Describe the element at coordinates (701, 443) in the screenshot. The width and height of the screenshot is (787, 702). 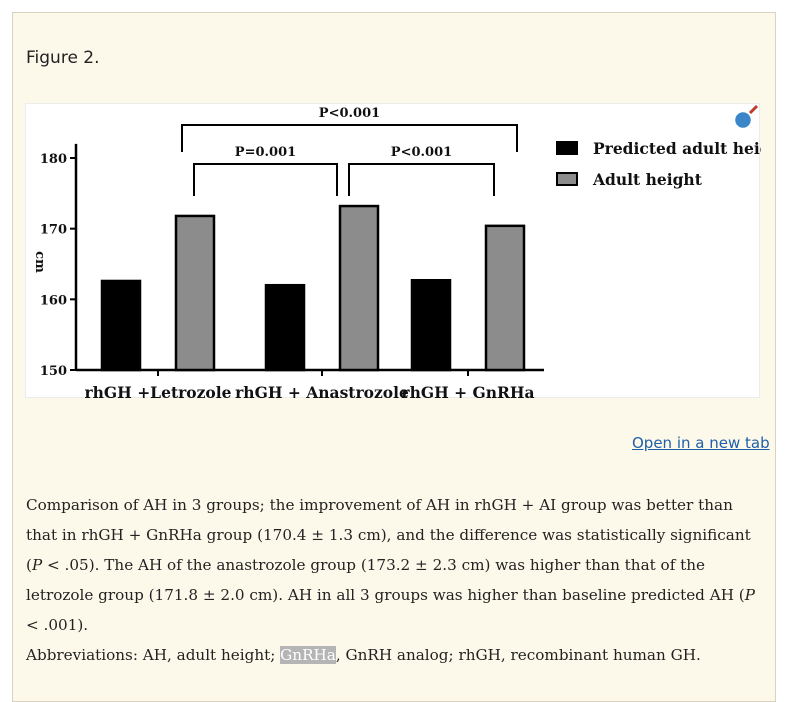
I see `open-in-new-tab-link: Open in a new tab` at that location.